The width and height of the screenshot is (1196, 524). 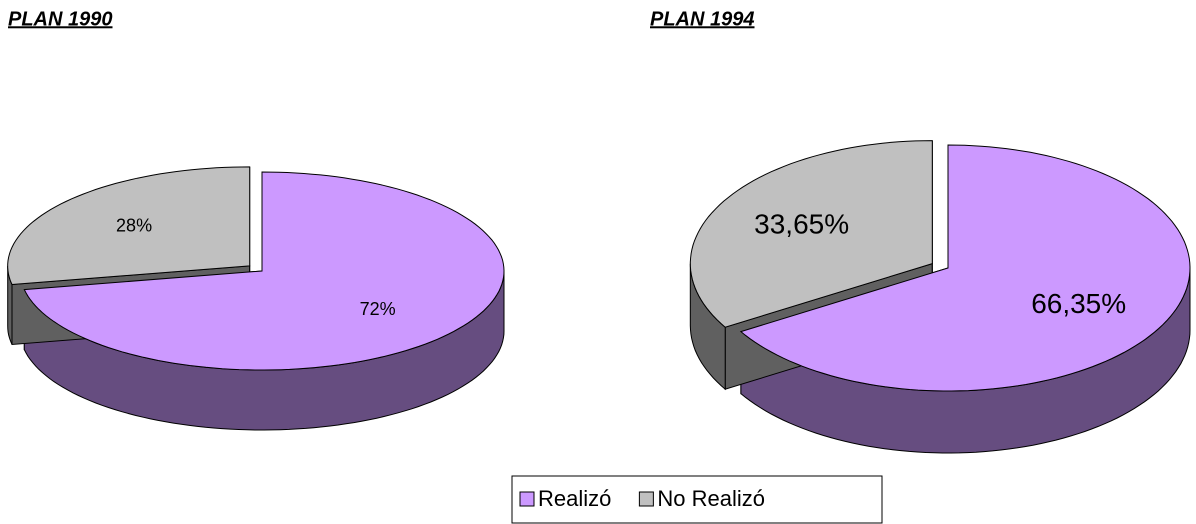 I want to click on data-label: 33,65%, so click(x=801, y=223).